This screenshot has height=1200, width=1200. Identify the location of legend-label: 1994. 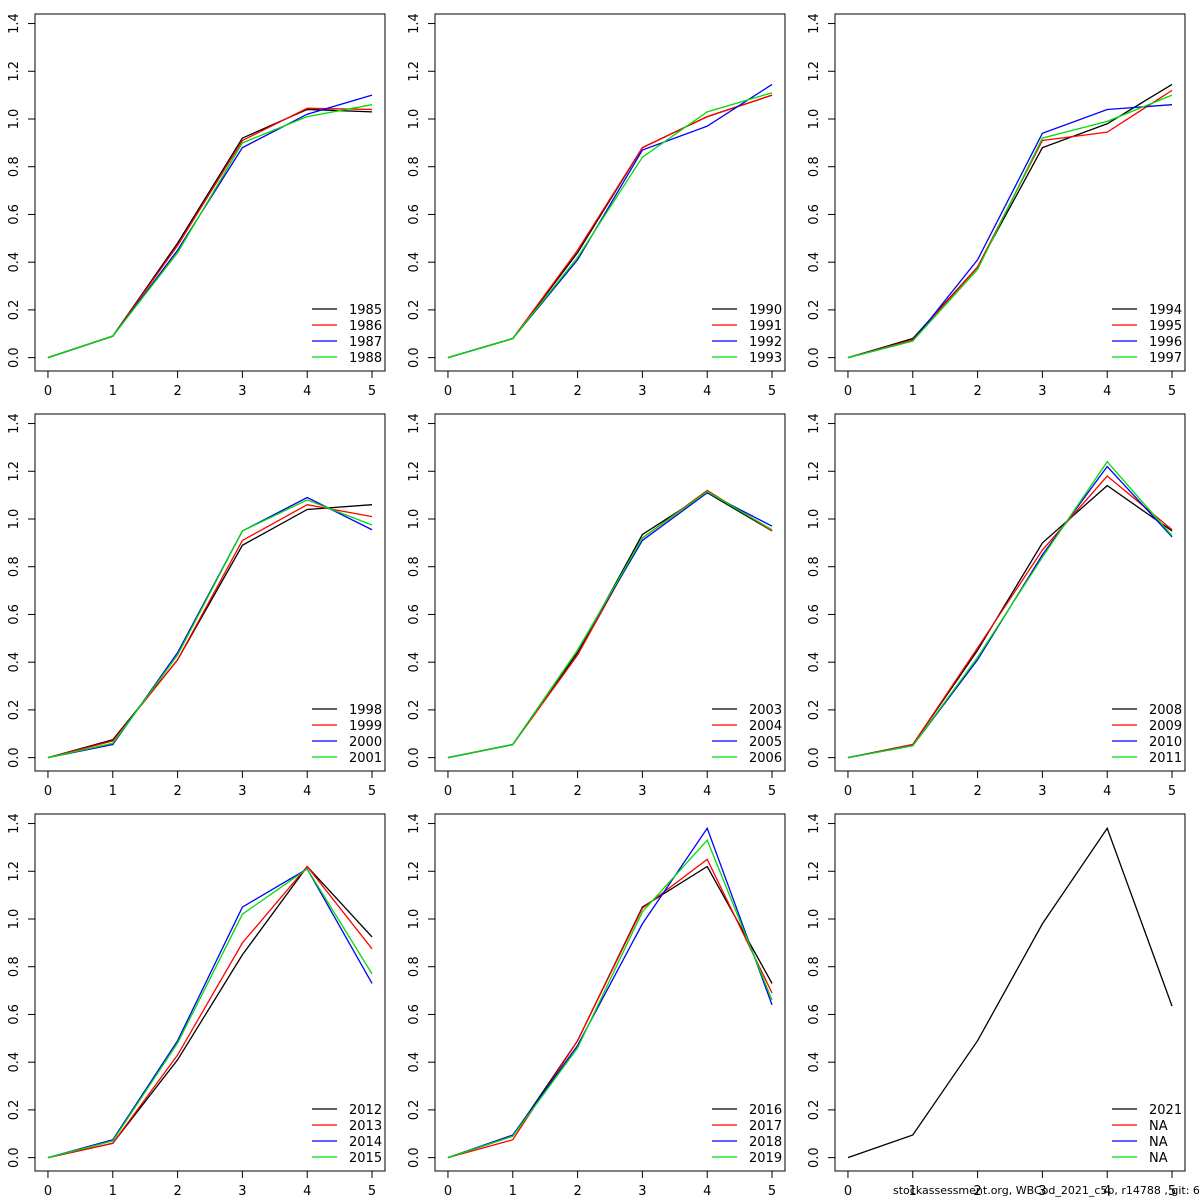
(1165, 310).